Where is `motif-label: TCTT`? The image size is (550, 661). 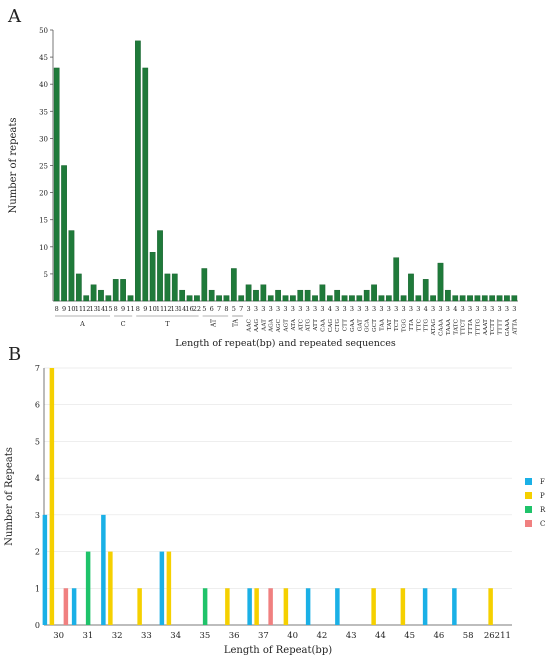
motif-label: TCTT is located at coordinates (493, 327).